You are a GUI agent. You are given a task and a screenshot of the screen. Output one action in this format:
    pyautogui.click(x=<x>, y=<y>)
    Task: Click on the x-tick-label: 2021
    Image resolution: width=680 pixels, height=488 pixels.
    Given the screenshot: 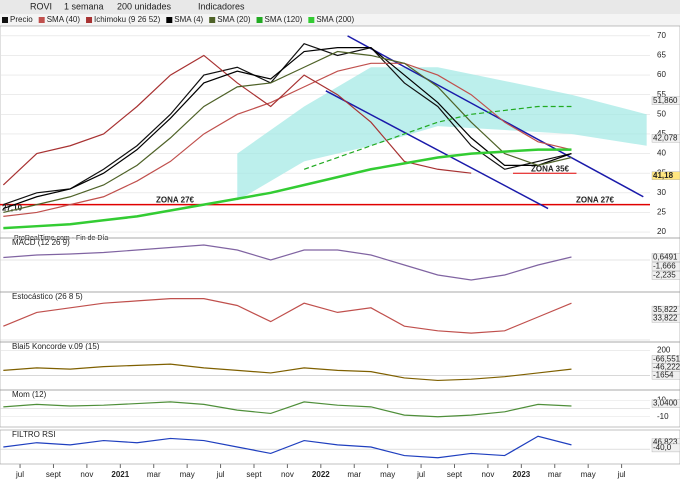 What is the action you would take?
    pyautogui.click(x=120, y=474)
    